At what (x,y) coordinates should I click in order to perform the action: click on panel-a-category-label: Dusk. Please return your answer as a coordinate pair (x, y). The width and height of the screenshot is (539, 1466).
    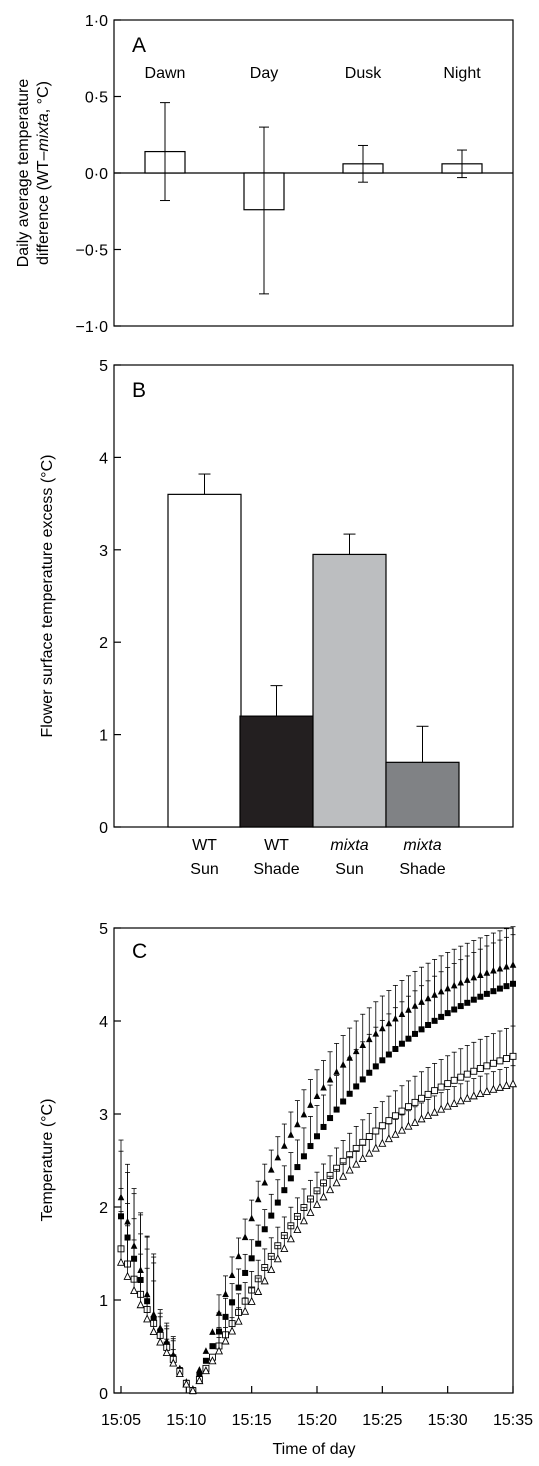
    Looking at the image, I should click on (363, 73).